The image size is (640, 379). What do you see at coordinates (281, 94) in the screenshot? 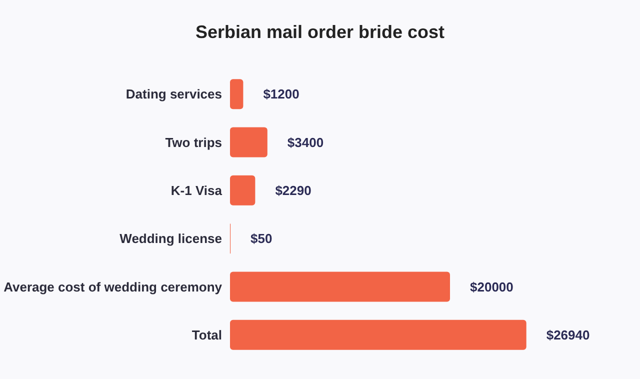
I see `data-label: $1200` at bounding box center [281, 94].